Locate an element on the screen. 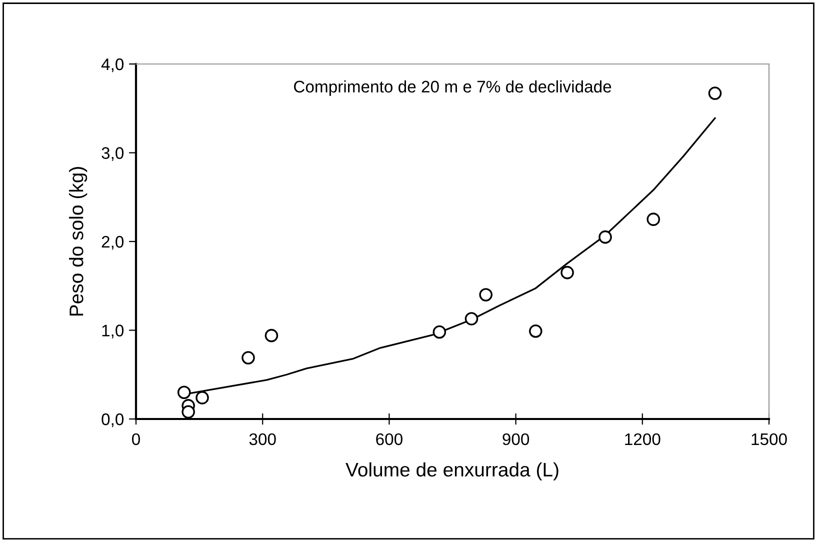 The height and width of the screenshot is (541, 817). y-axis-title: Peso do solo (kg) is located at coordinates (78, 241).